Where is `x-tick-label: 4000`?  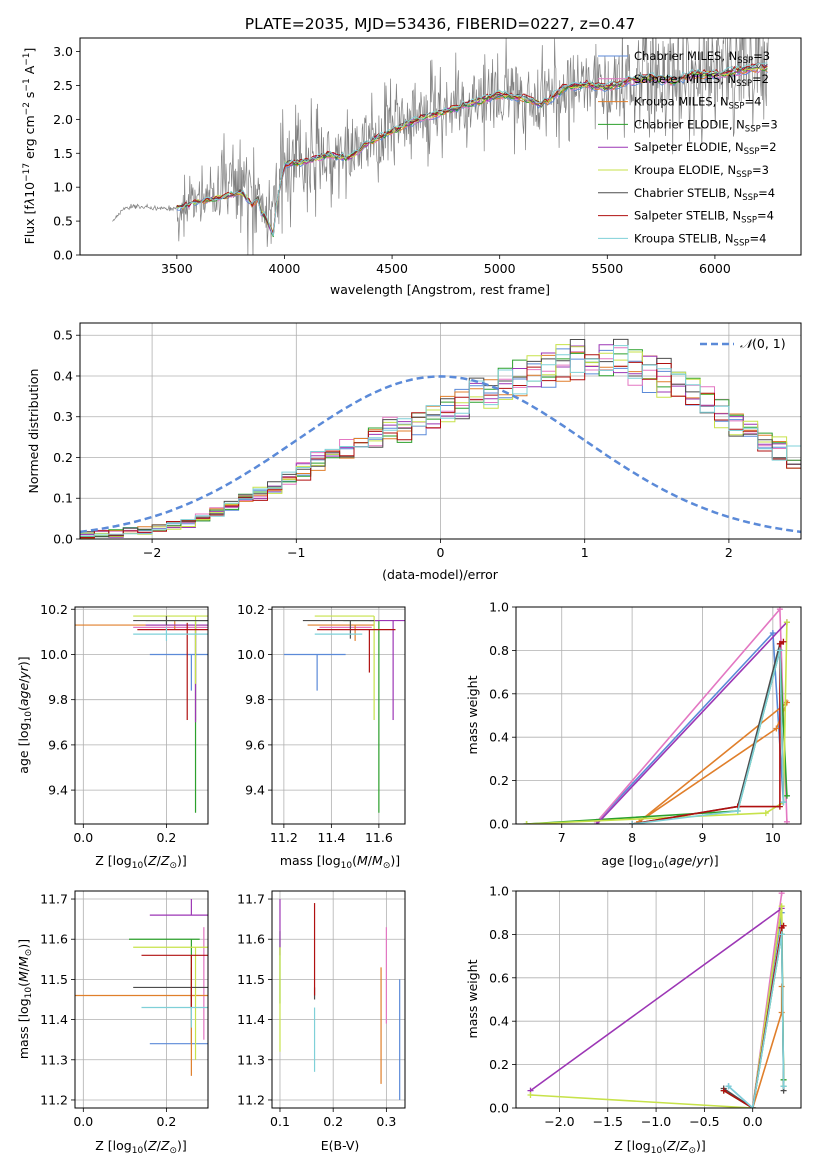 x-tick-label: 4000 is located at coordinates (285, 268).